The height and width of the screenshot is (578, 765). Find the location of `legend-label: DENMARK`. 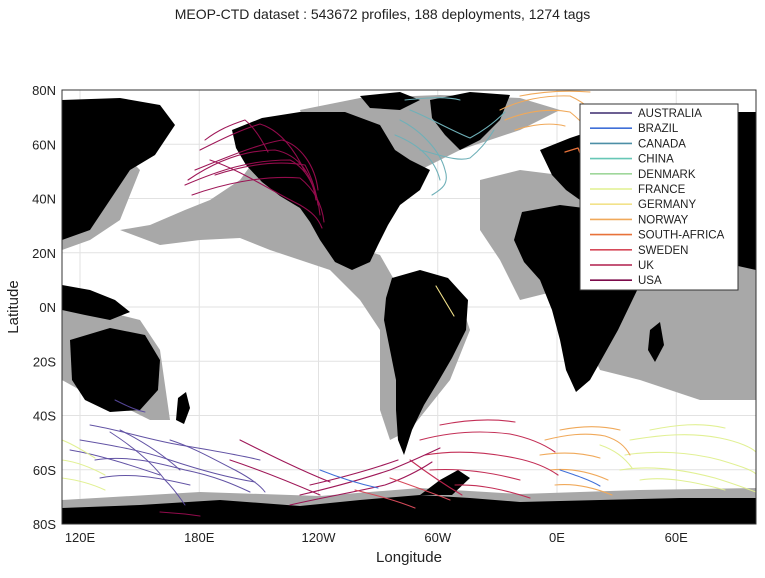

legend-label: DENMARK is located at coordinates (667, 175).